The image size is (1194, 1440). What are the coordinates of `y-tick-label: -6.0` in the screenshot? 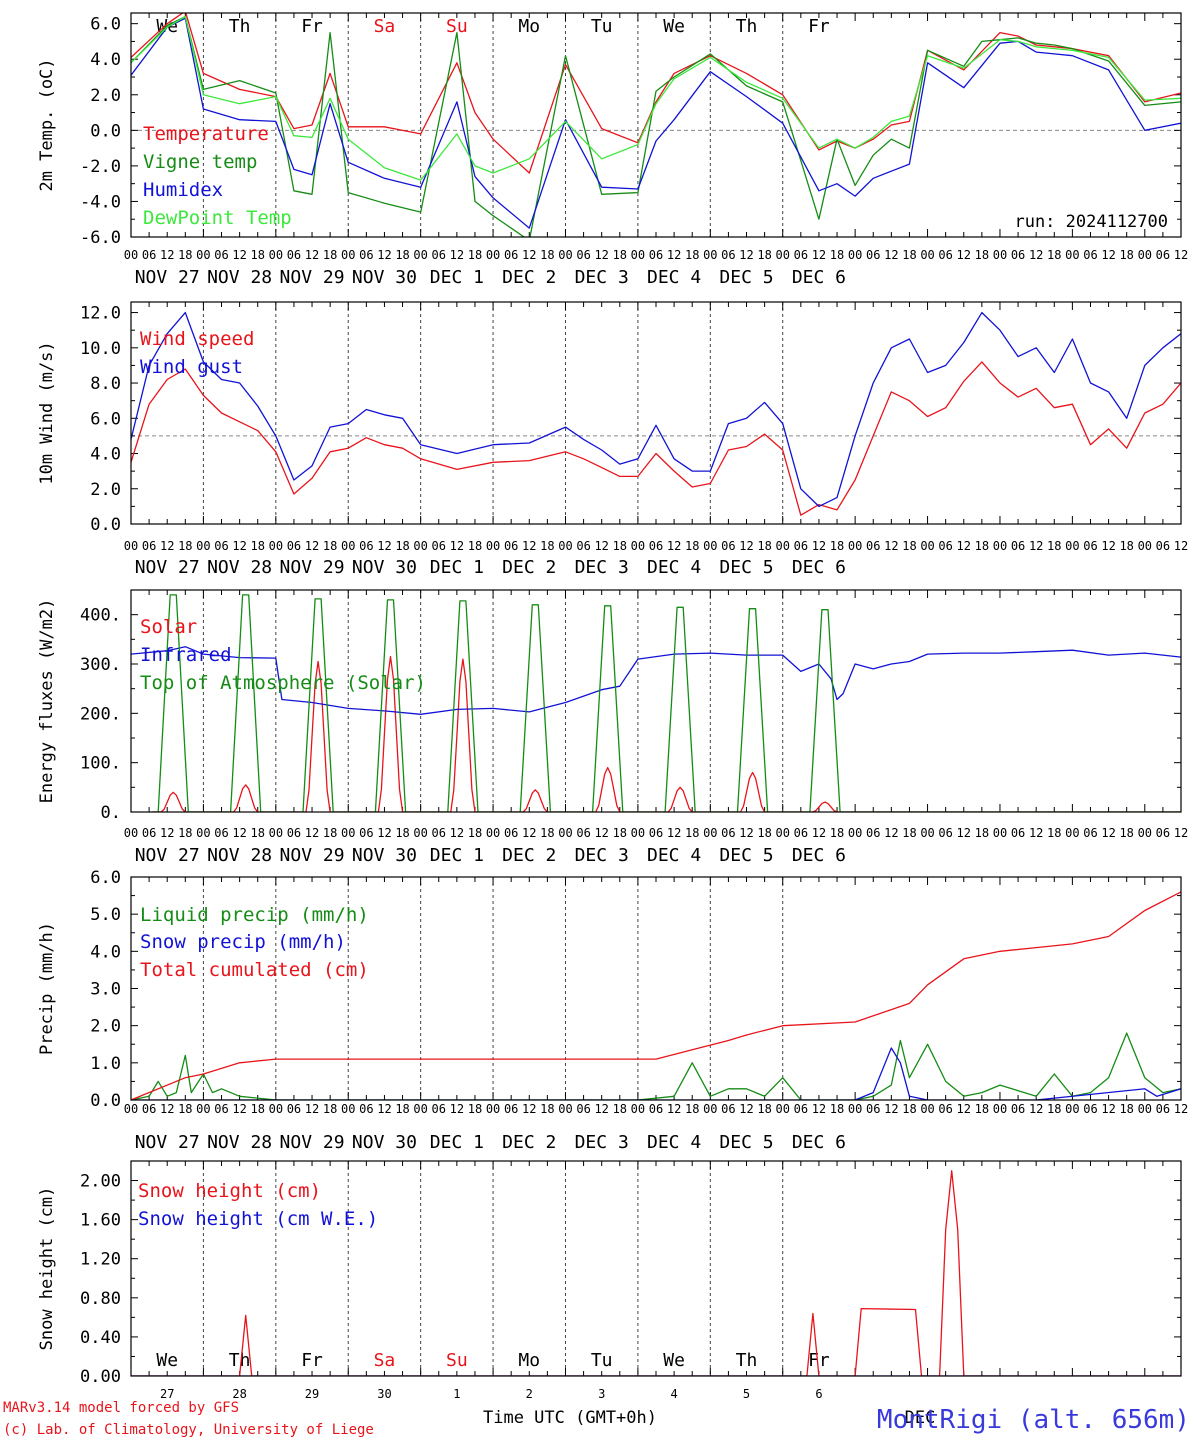 It's located at (100, 238).